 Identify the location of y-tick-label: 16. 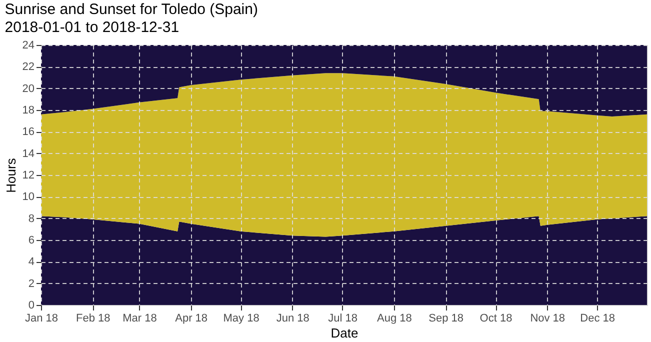
(28, 132).